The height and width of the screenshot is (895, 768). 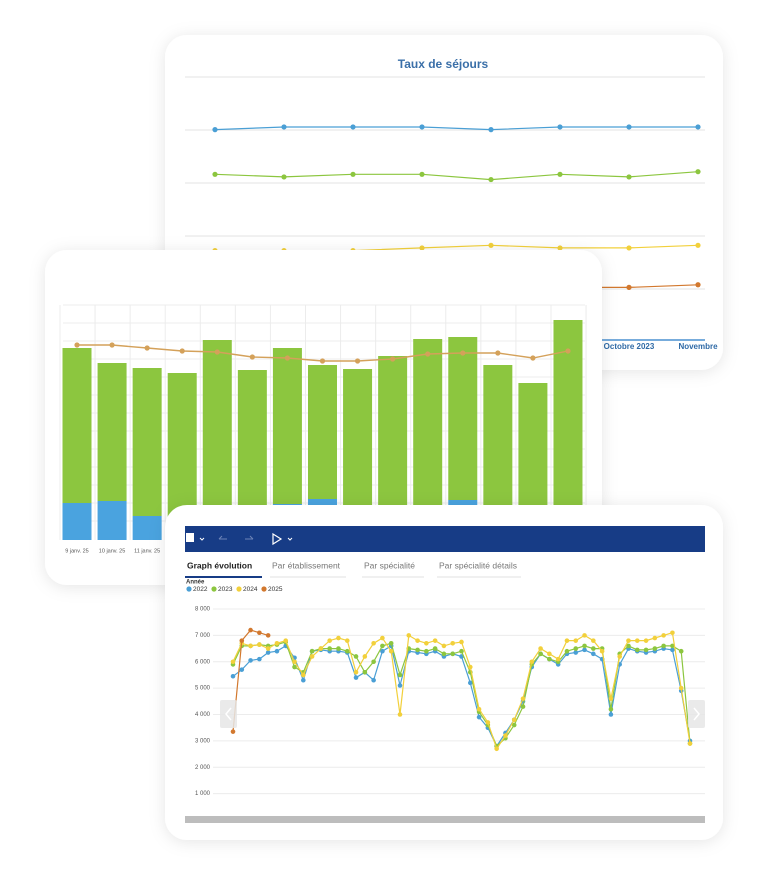 I want to click on undo-icon, so click(x=222, y=537).